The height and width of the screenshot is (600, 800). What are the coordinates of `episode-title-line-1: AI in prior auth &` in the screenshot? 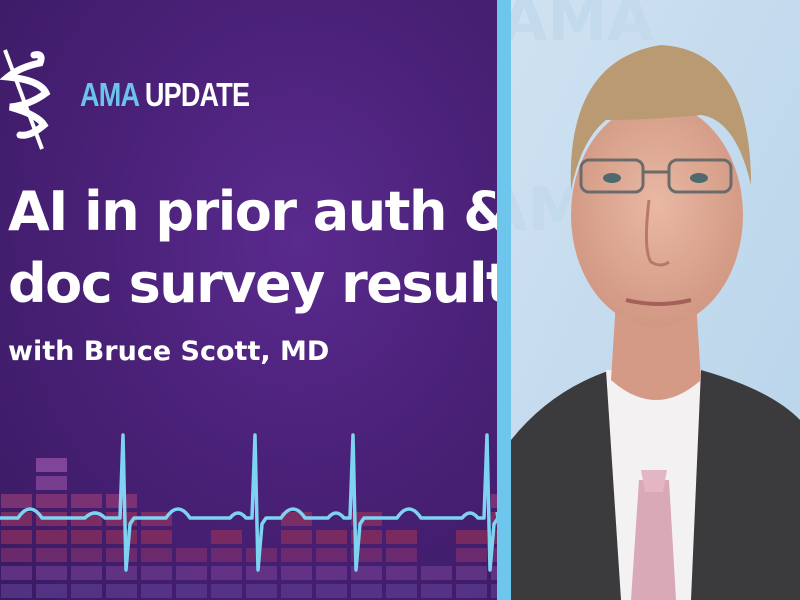 It's located at (252, 211).